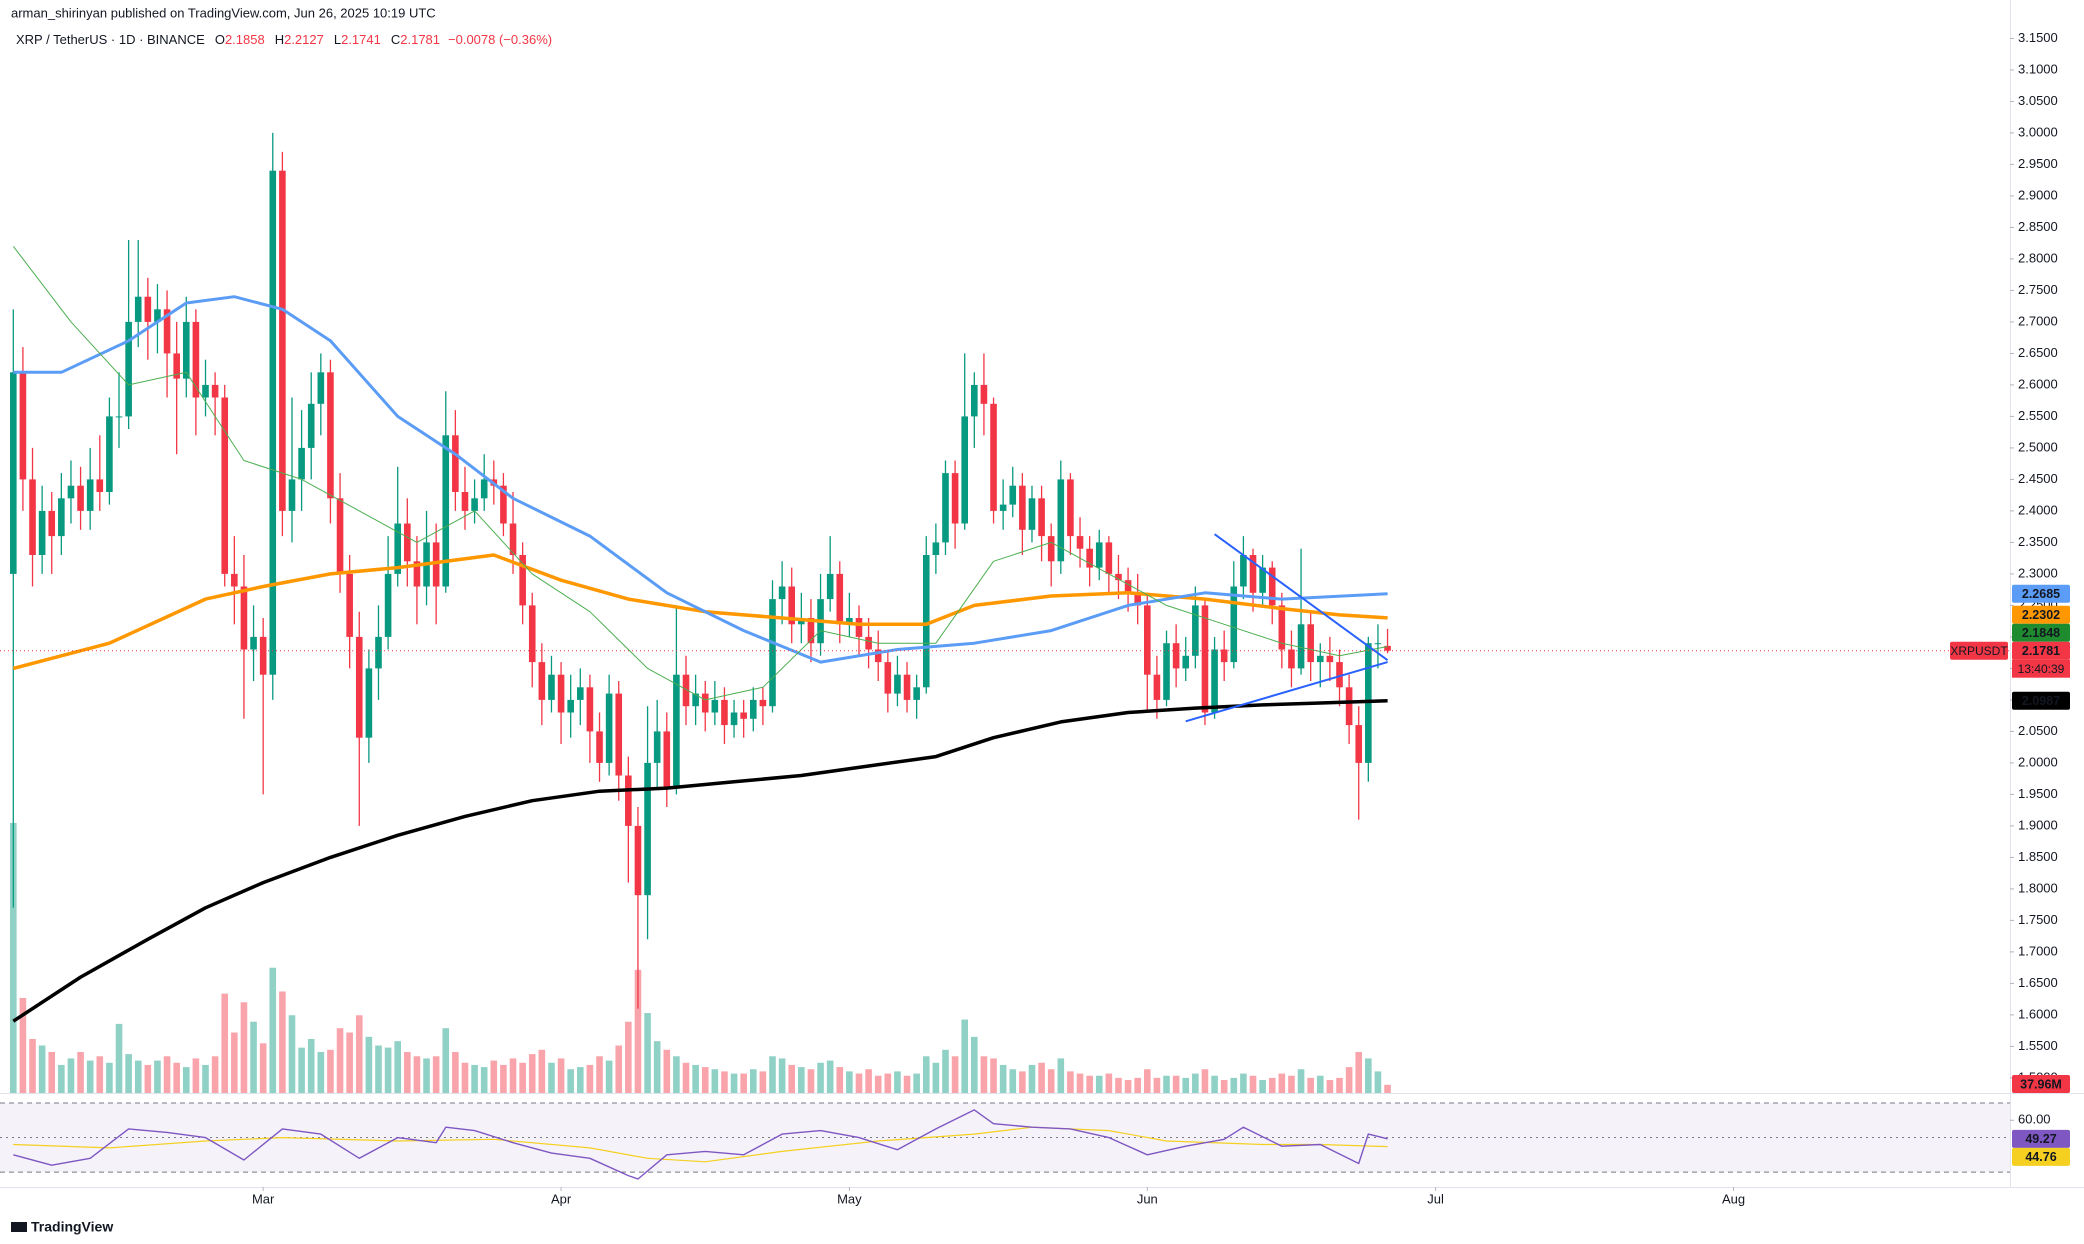  What do you see at coordinates (2041, 1084) in the screenshot?
I see `volume-tag` at bounding box center [2041, 1084].